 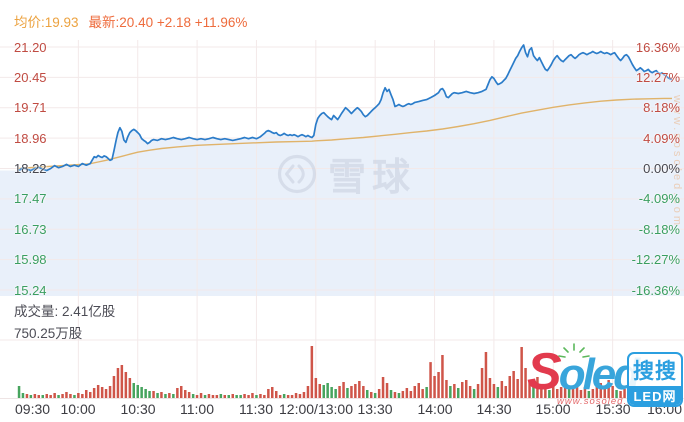 What do you see at coordinates (599, 374) in the screenshot?
I see `soled-logo-oled: oled` at bounding box center [599, 374].